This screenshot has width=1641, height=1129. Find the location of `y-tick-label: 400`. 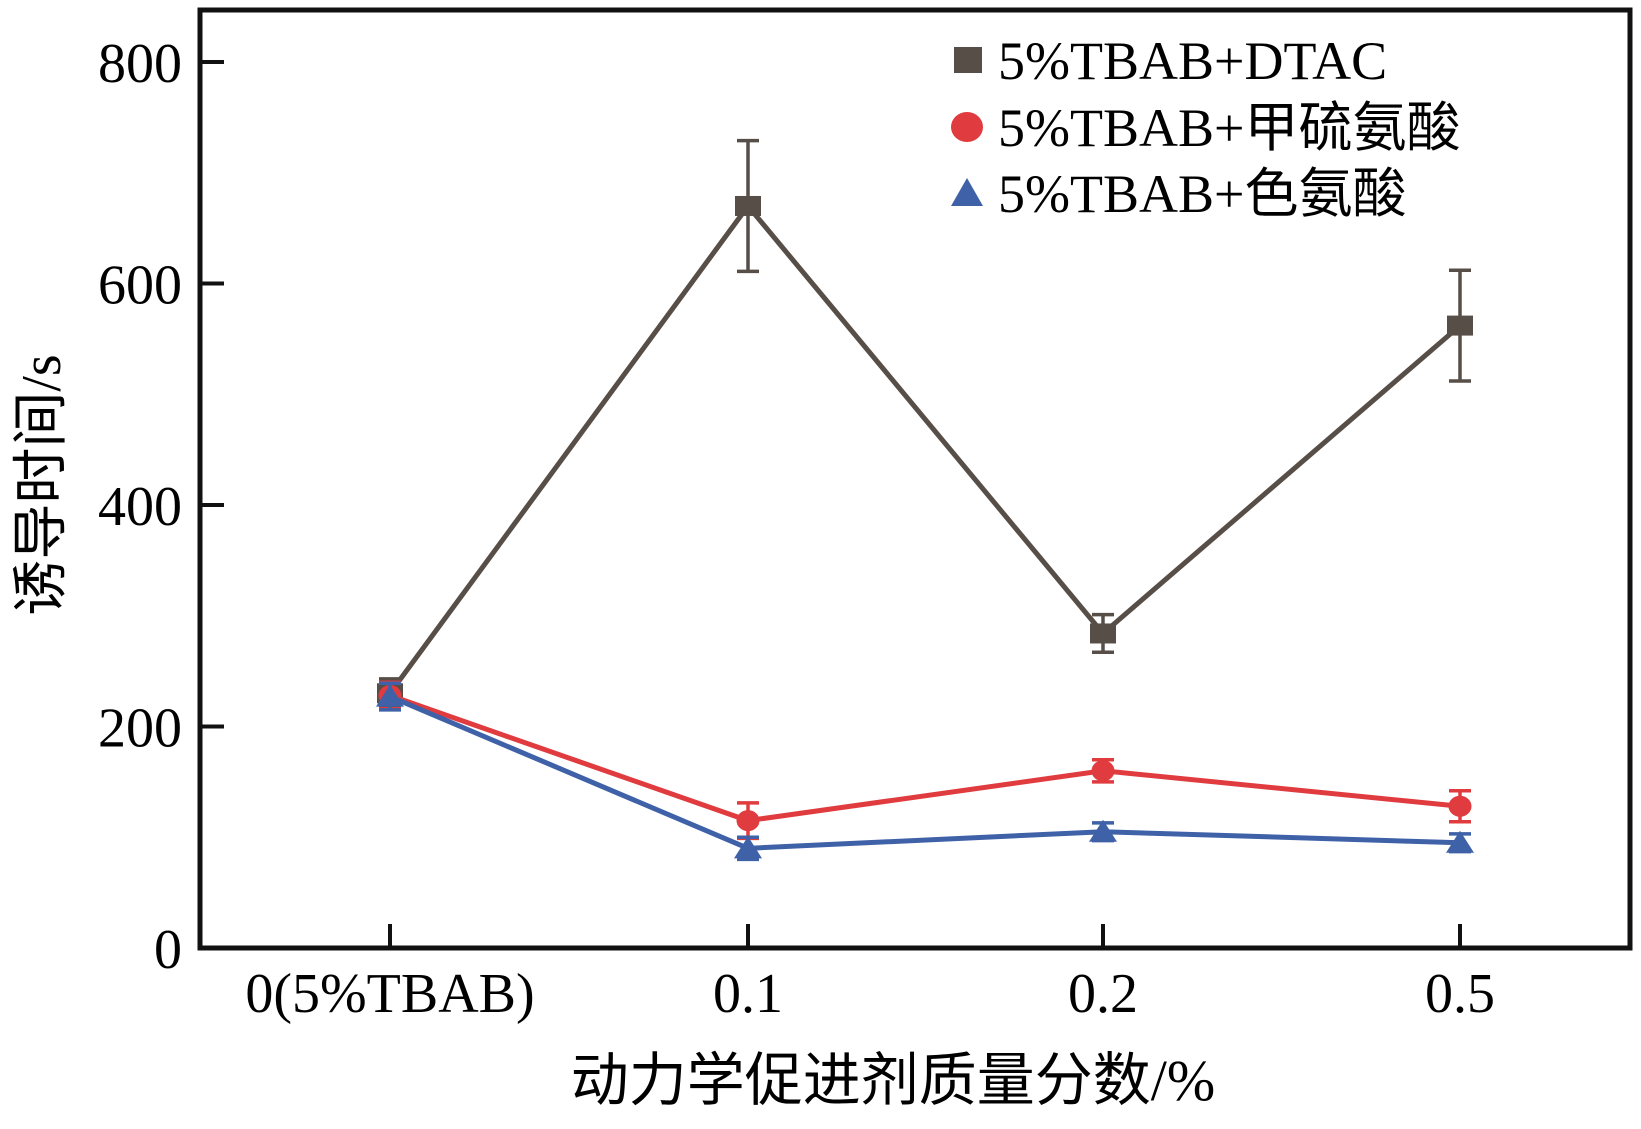

y-tick-label: 400 is located at coordinates (140, 507).